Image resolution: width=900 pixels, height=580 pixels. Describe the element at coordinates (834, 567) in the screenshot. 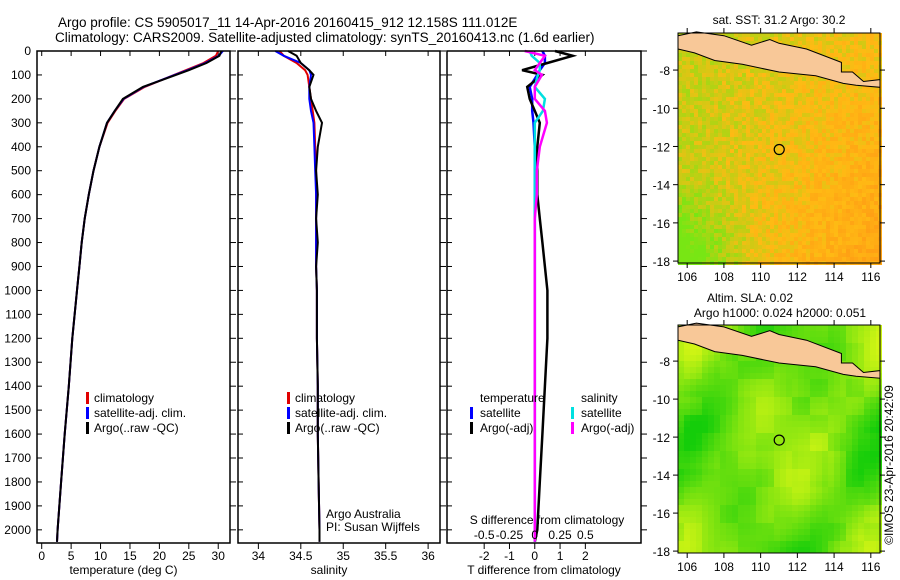

I see `lon-tick-label: 114` at that location.